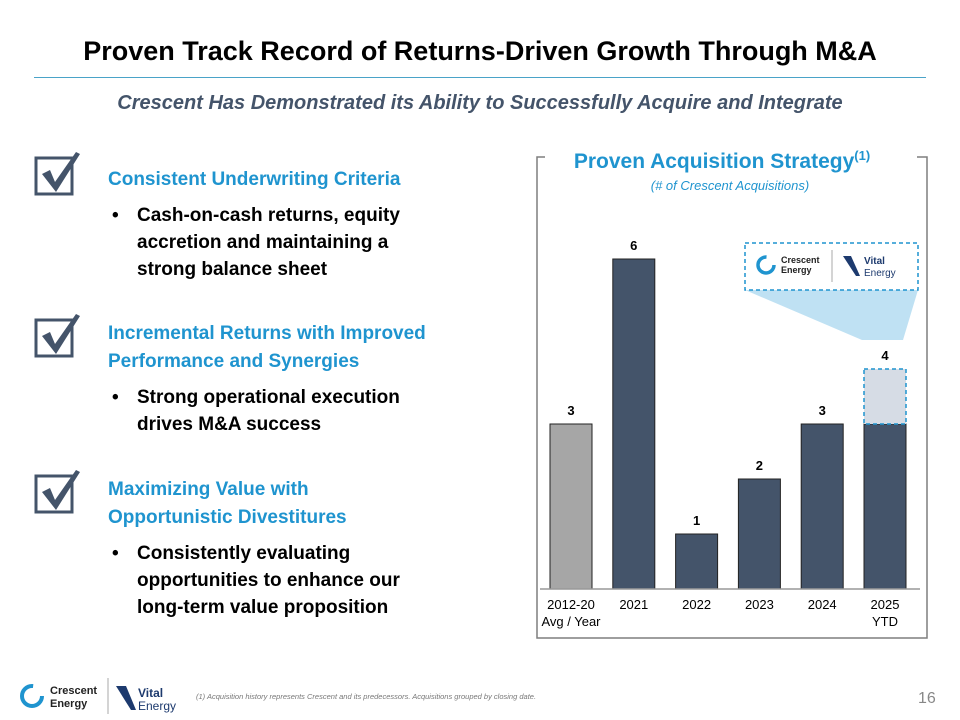 This screenshot has height=720, width=960. Describe the element at coordinates (759, 465) in the screenshot. I see `data-label: 2` at that location.